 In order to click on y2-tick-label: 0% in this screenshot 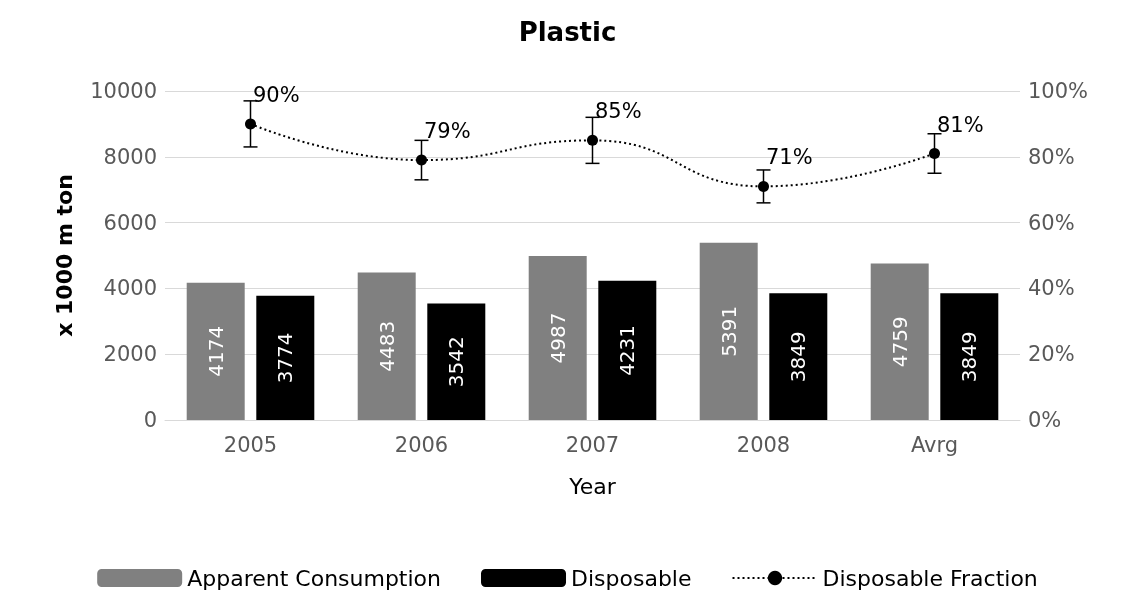, I will do `click(1045, 420)`.